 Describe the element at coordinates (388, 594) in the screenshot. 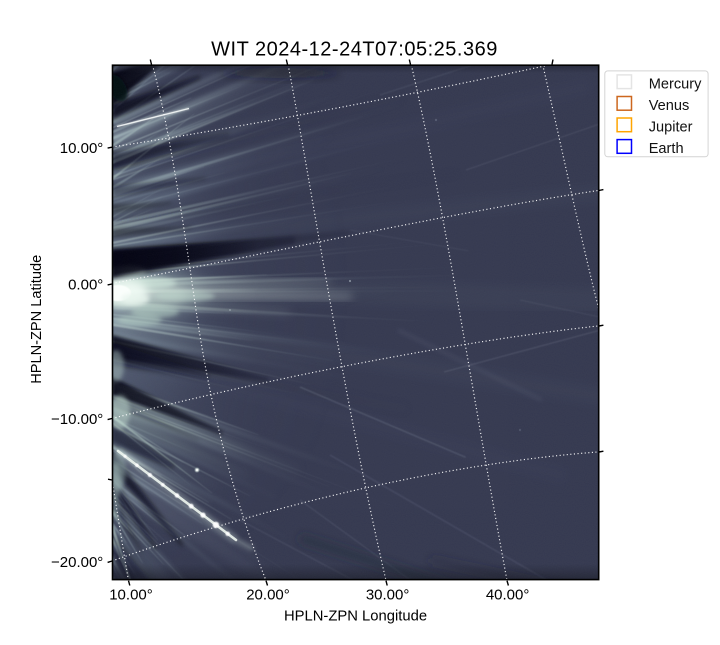

I see `svg-text: 30.00°` at that location.